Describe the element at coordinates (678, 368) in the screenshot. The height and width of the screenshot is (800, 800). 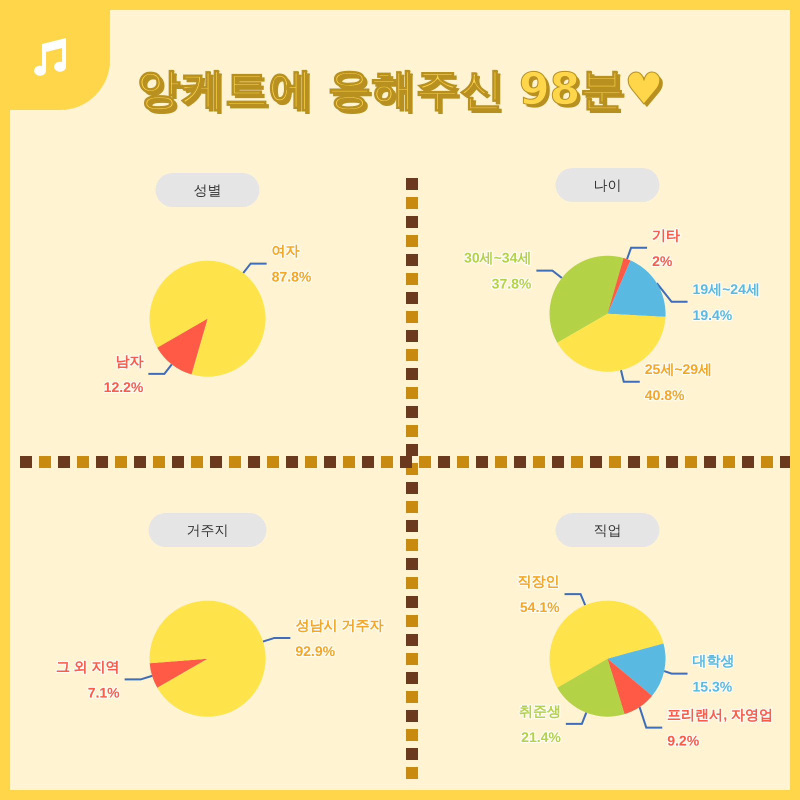
I see `slice-label: 25세~29세` at that location.